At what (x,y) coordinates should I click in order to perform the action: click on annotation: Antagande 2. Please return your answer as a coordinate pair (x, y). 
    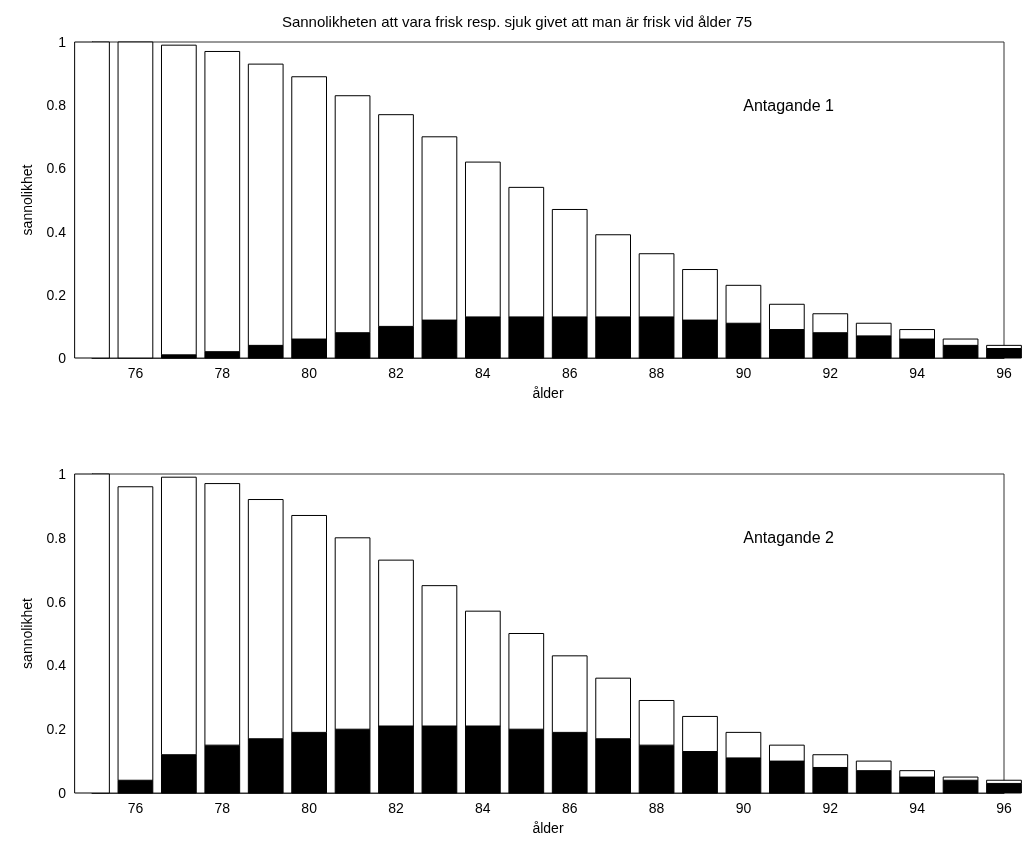
    Looking at the image, I should click on (789, 537).